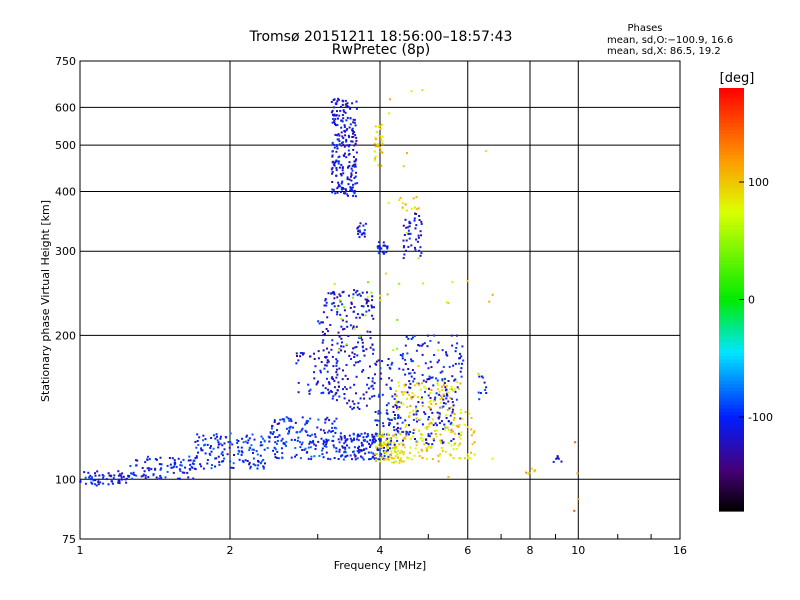 The width and height of the screenshot is (800, 600). Describe the element at coordinates (760, 417) in the screenshot. I see `colorbar-tick-label: -100` at that location.